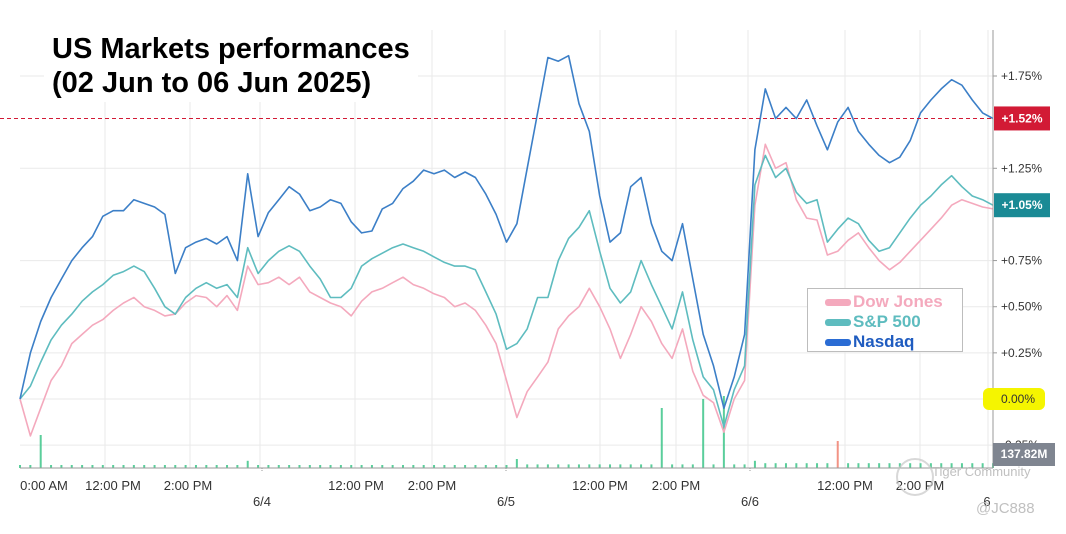 This screenshot has width=1066, height=534. Describe the element at coordinates (1005, 508) in the screenshot. I see `watermark-handle: @JC888` at that location.